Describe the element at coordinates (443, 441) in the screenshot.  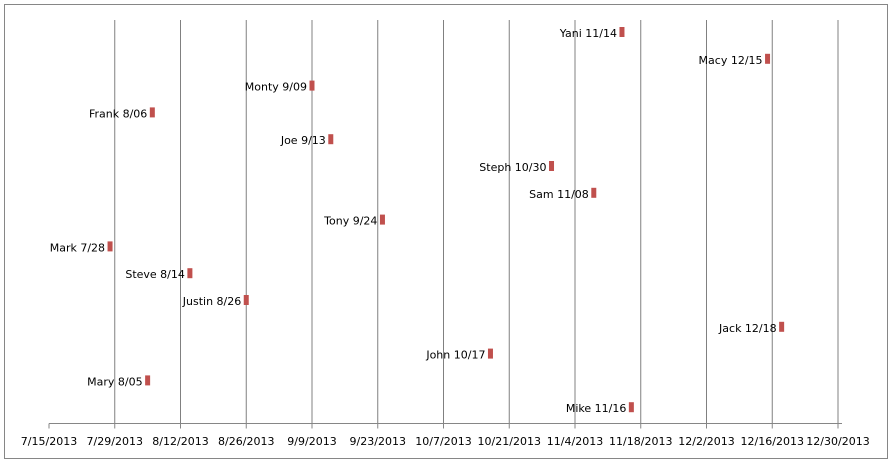
I see `x-tick-label: 10/7/2013` at that location.